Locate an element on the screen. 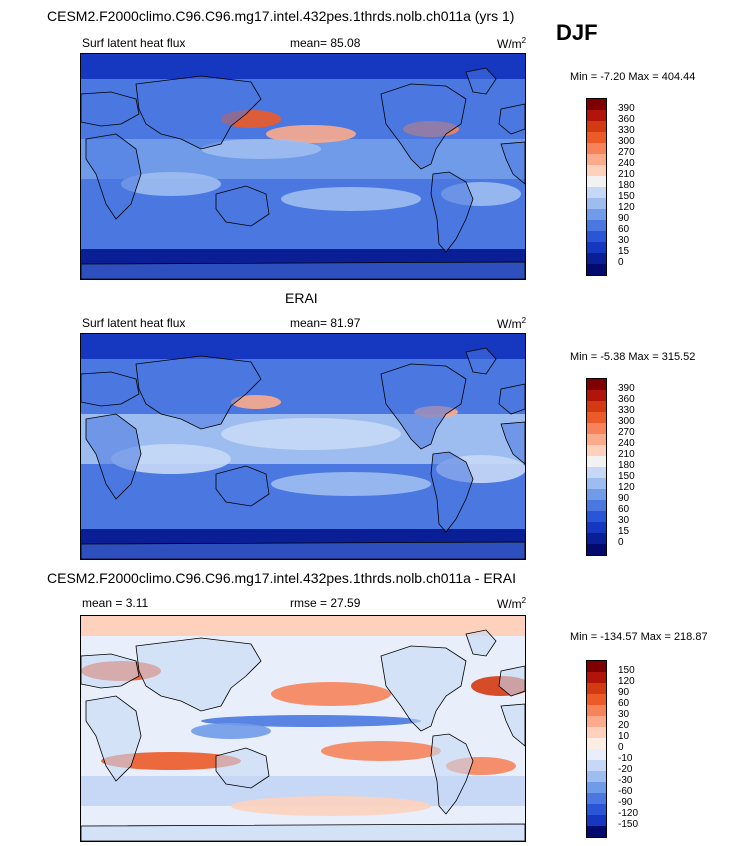 The image size is (732, 846). panel1-variable-label: Surf latent heat flux is located at coordinates (134, 43).